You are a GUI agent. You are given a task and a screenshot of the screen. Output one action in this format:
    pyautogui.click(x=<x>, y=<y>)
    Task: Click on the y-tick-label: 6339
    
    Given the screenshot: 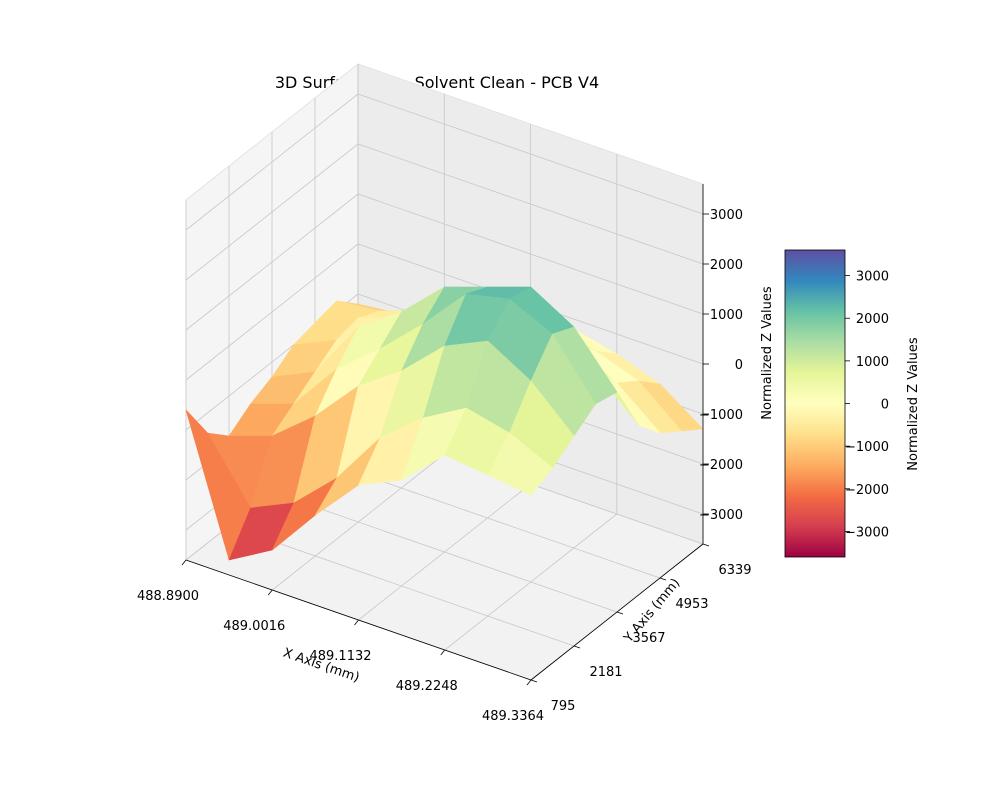 What is the action you would take?
    pyautogui.click(x=734, y=570)
    